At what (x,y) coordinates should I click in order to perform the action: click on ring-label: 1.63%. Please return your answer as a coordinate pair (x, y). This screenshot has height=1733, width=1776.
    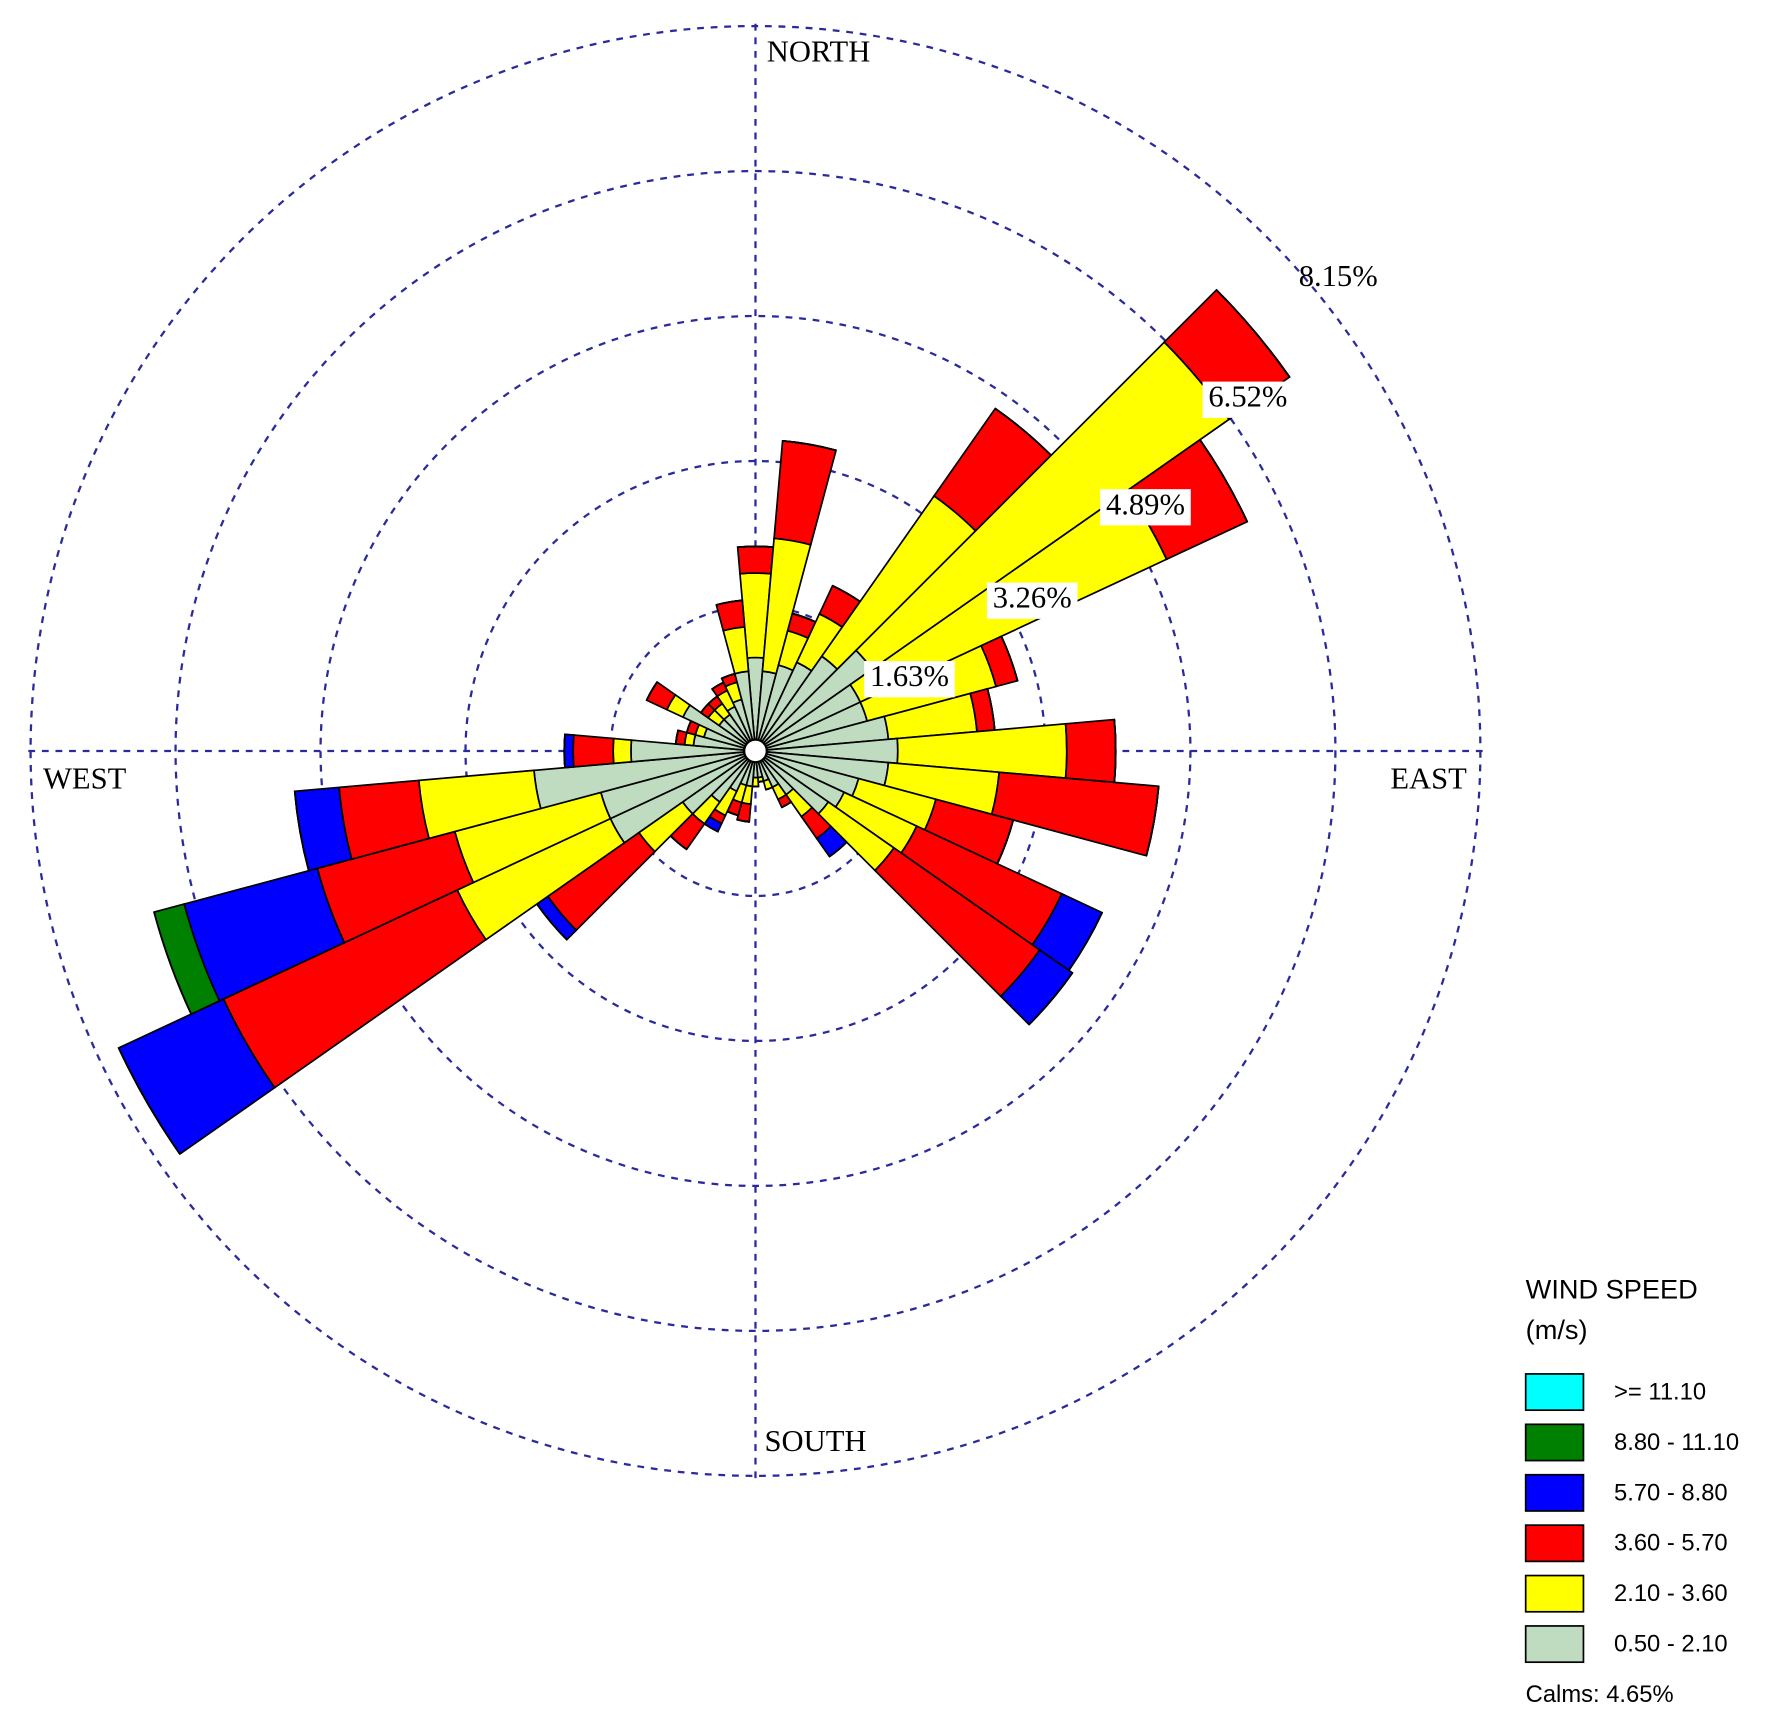
    Looking at the image, I should click on (909, 676).